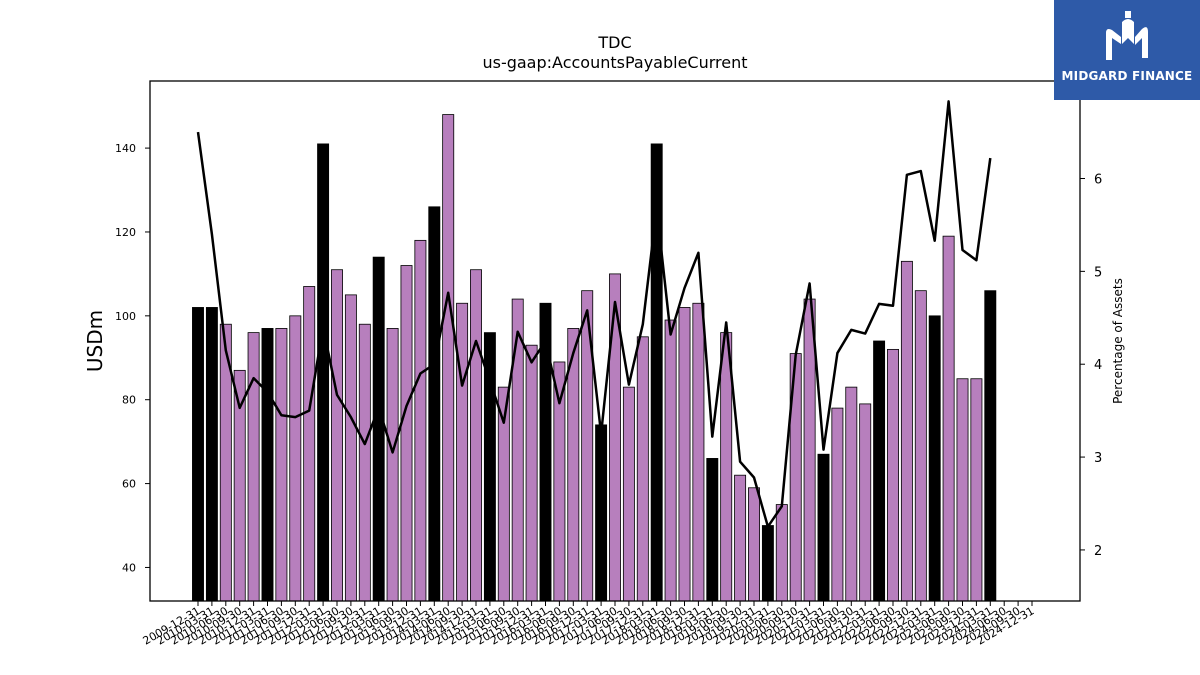 The height and width of the screenshot is (675, 1200). I want to click on midgard-logo-icon, so click(1127, 35).